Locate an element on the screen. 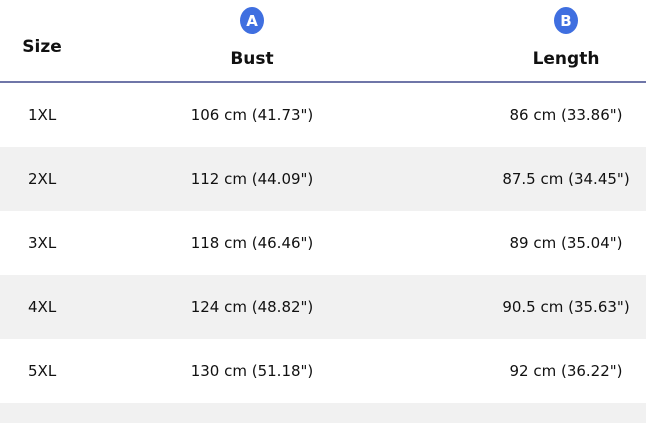 This screenshot has width=646, height=423. cell-length: 92 cm (36.22") is located at coordinates (566, 371).